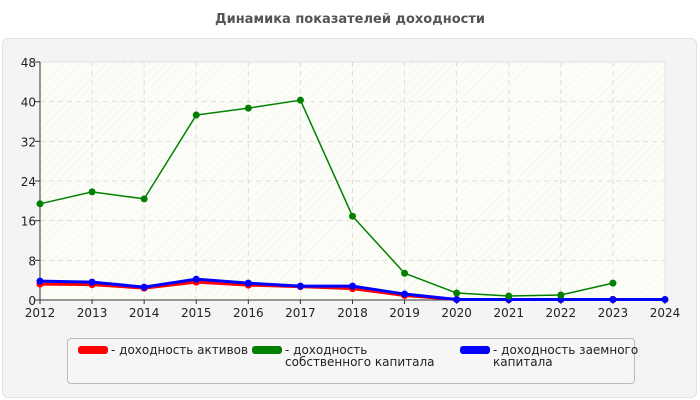 The image size is (700, 400). What do you see at coordinates (28, 63) in the screenshot?
I see `y-tick-label: 48` at bounding box center [28, 63].